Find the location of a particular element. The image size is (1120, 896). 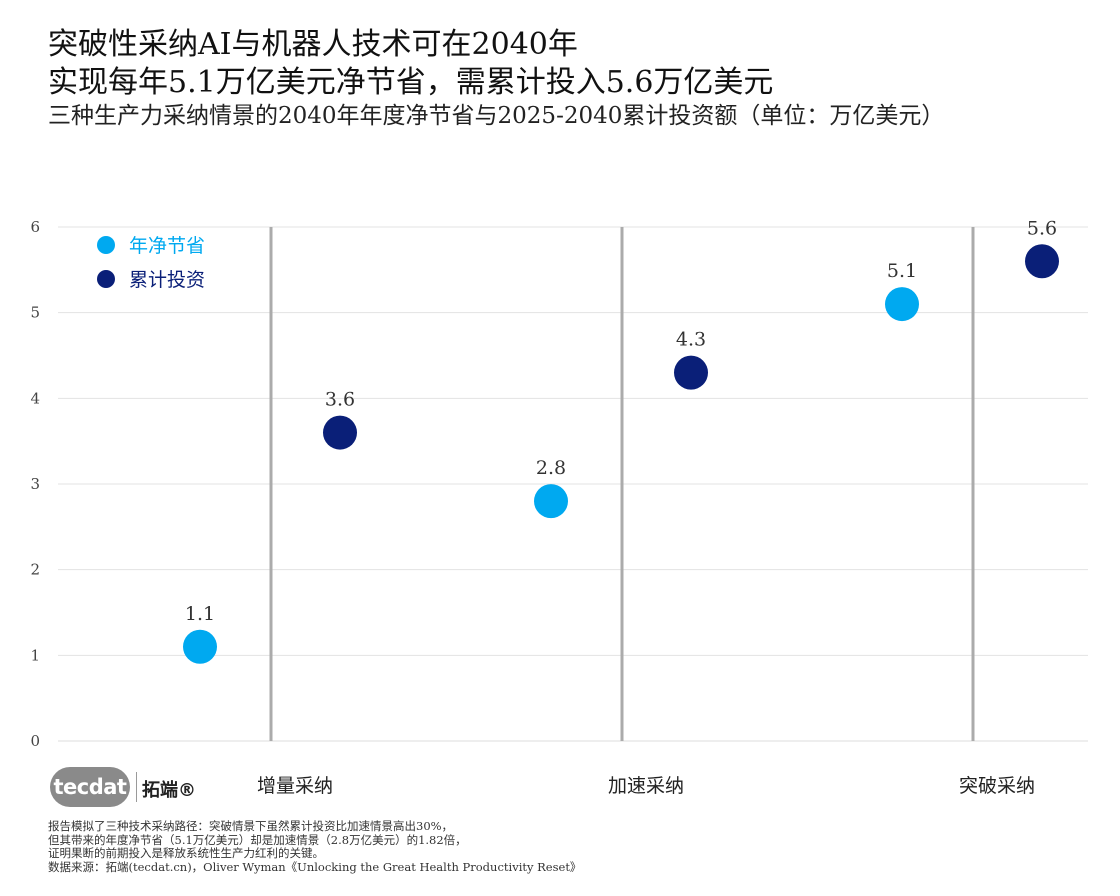

logo-divider is located at coordinates (136, 787).